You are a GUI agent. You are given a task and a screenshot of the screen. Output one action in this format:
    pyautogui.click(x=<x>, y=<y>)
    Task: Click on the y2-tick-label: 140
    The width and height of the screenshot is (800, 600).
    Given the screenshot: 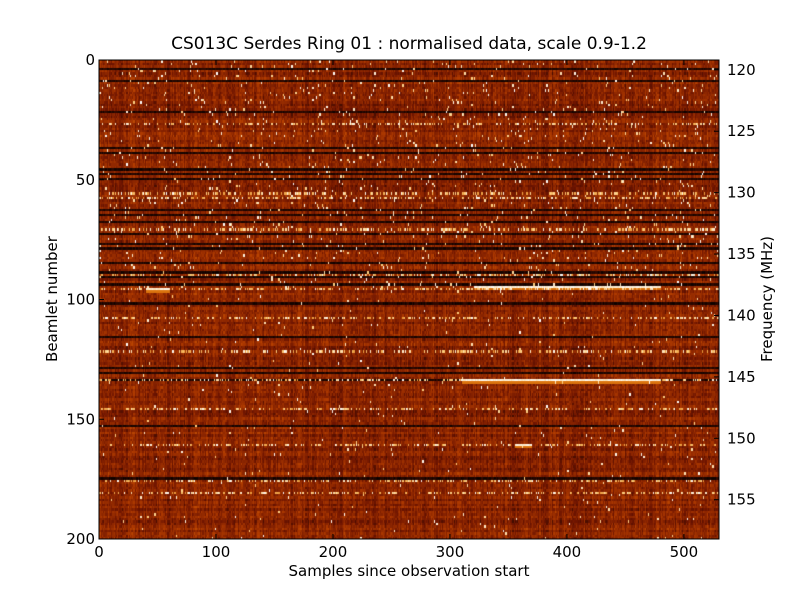 What is the action you would take?
    pyautogui.click(x=741, y=315)
    